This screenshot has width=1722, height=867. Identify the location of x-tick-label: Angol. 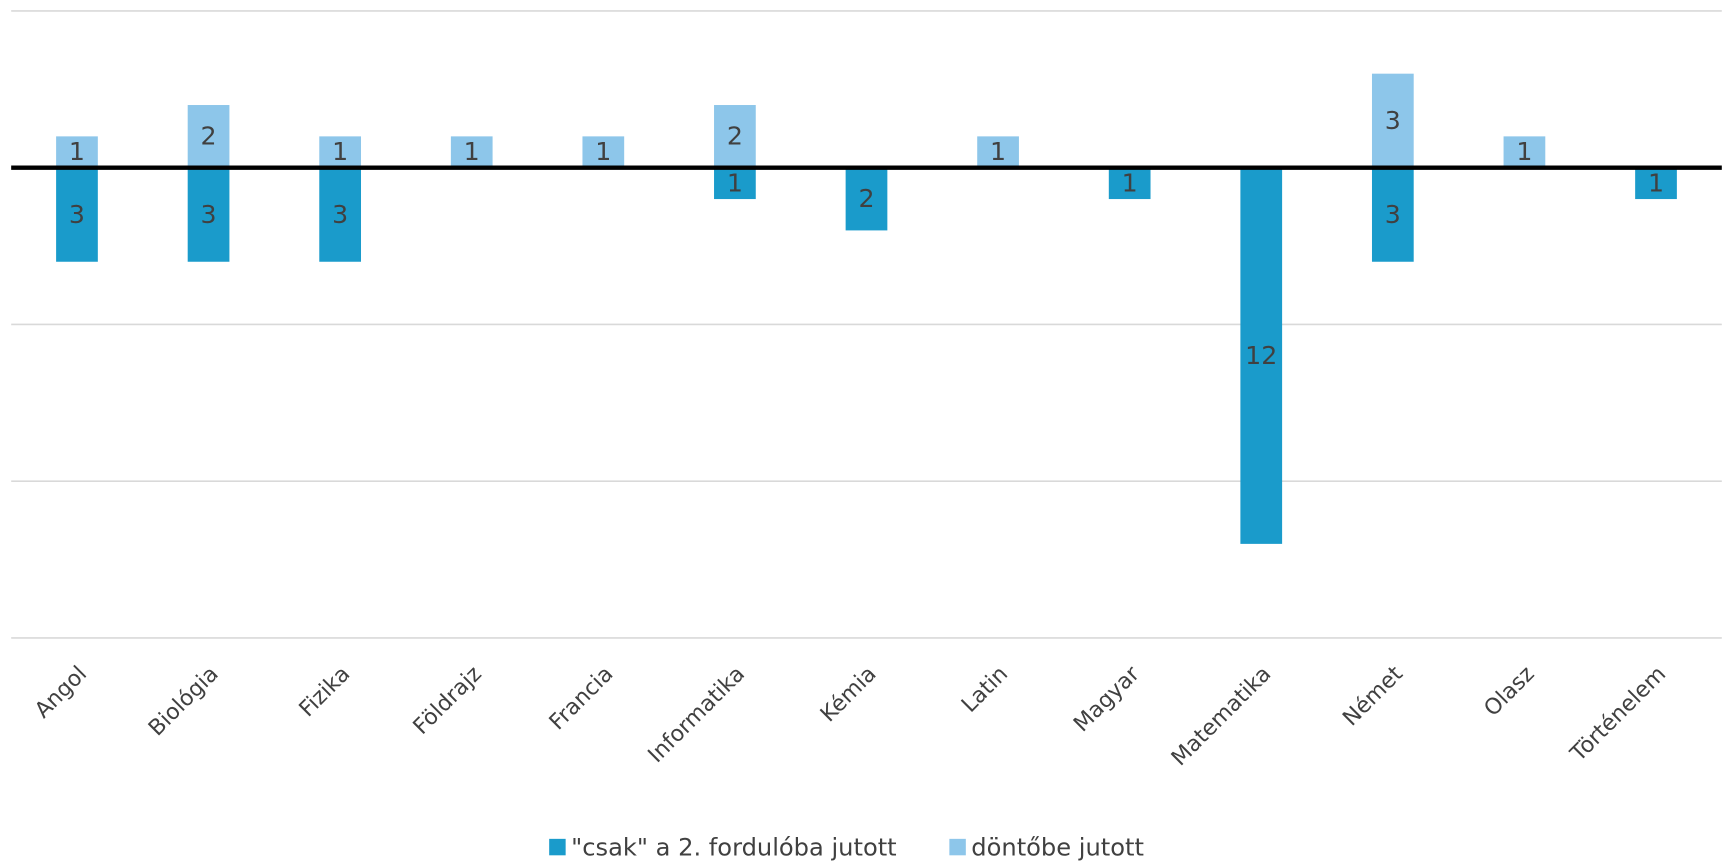
(61, 693).